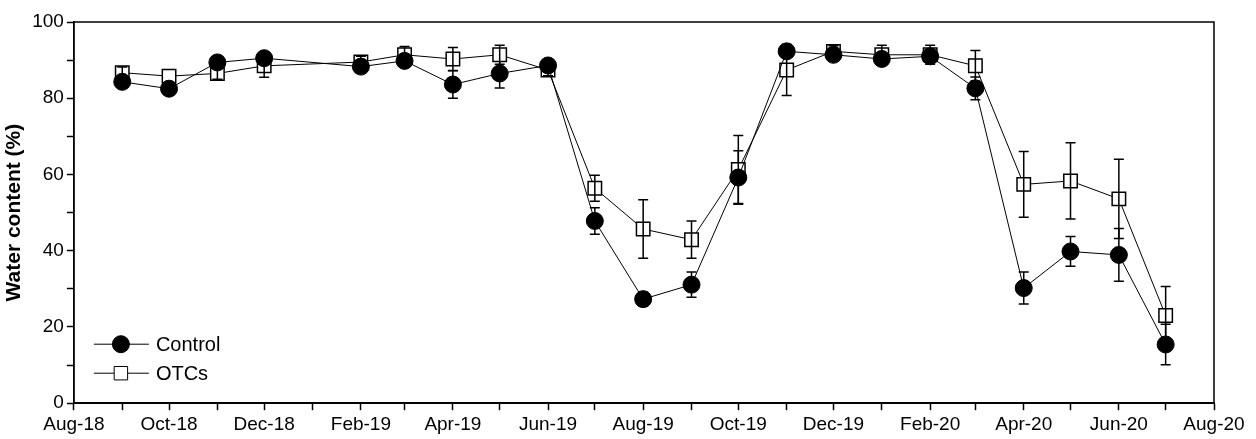 The image size is (1256, 439). Describe the element at coordinates (53, 97) in the screenshot. I see `y-tick-label: 80` at that location.